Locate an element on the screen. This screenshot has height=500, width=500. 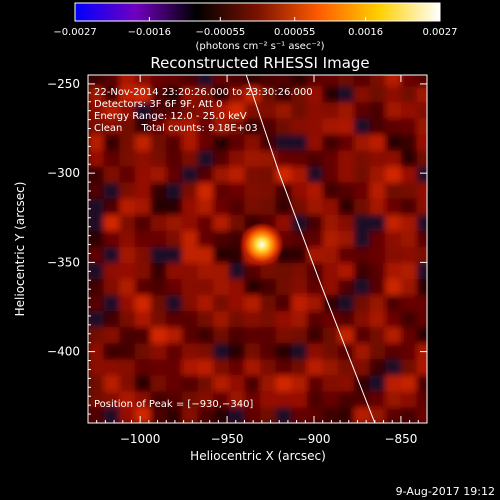
y-tick-label: −300 is located at coordinates (63, 173).